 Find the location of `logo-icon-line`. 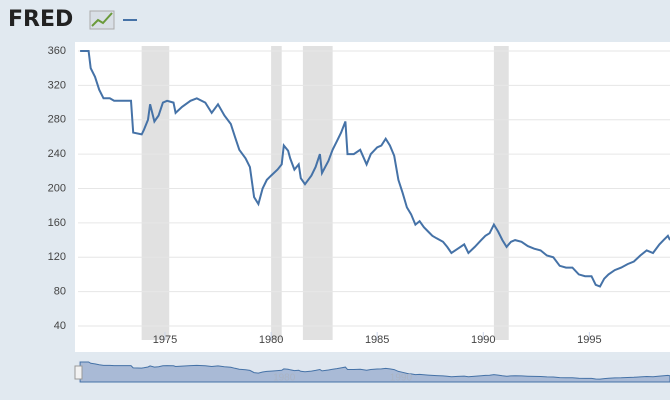

logo-icon-line is located at coordinates (102, 19).